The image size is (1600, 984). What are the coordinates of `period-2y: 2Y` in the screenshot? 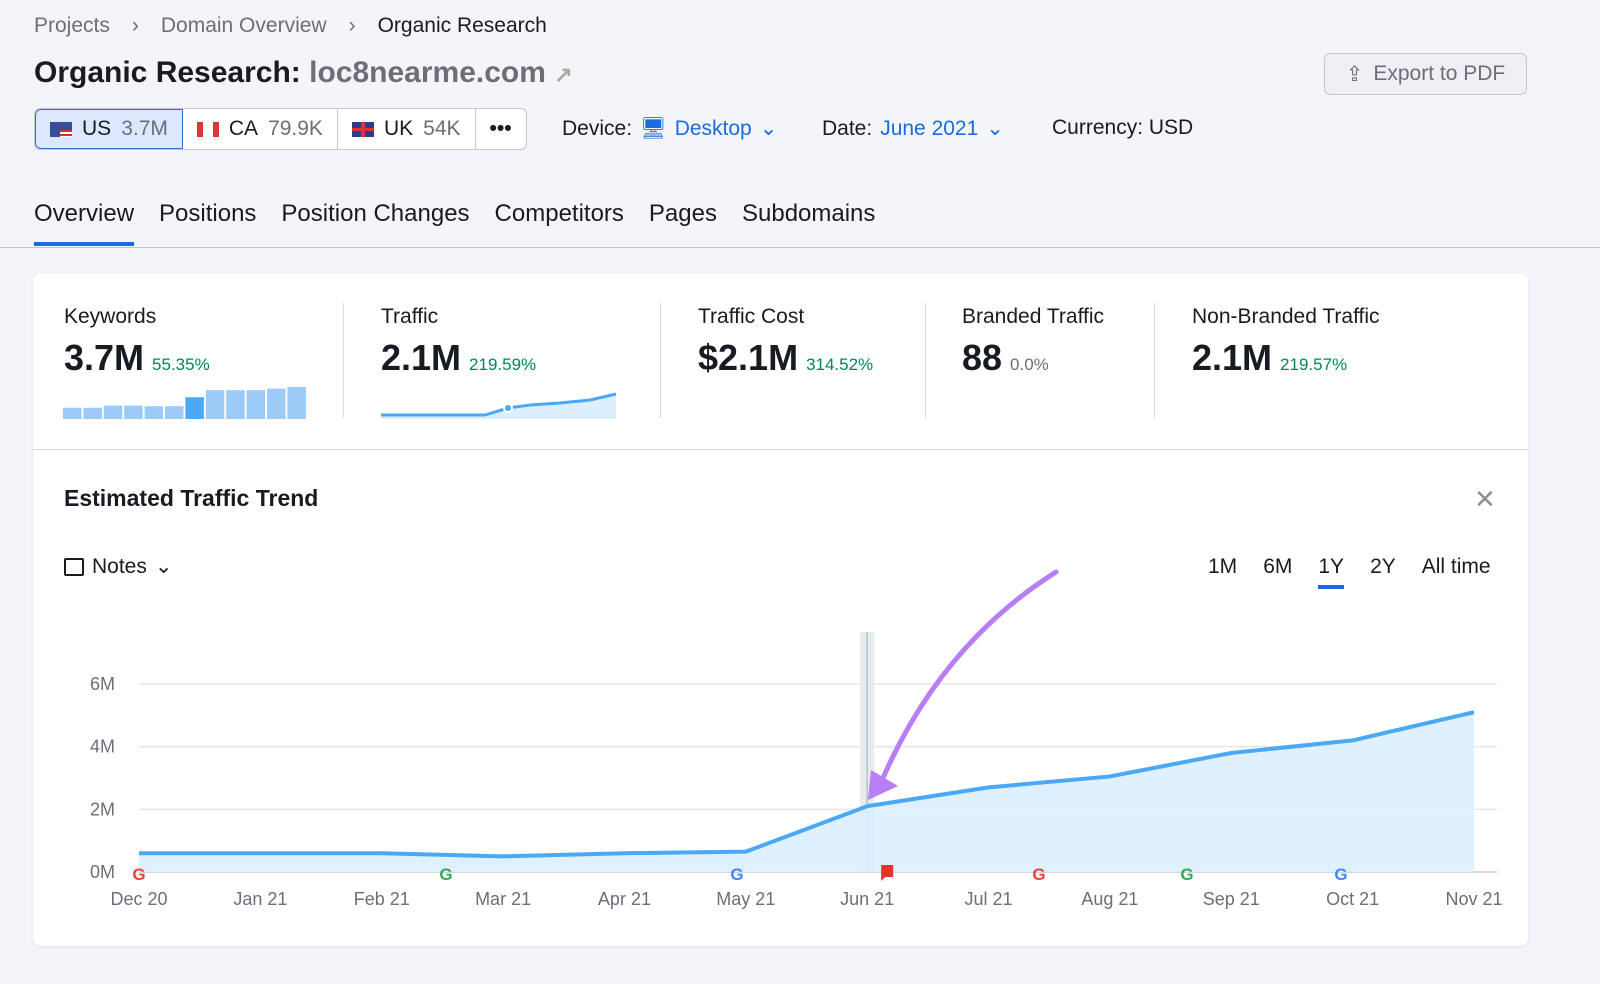 It's located at (1383, 566).